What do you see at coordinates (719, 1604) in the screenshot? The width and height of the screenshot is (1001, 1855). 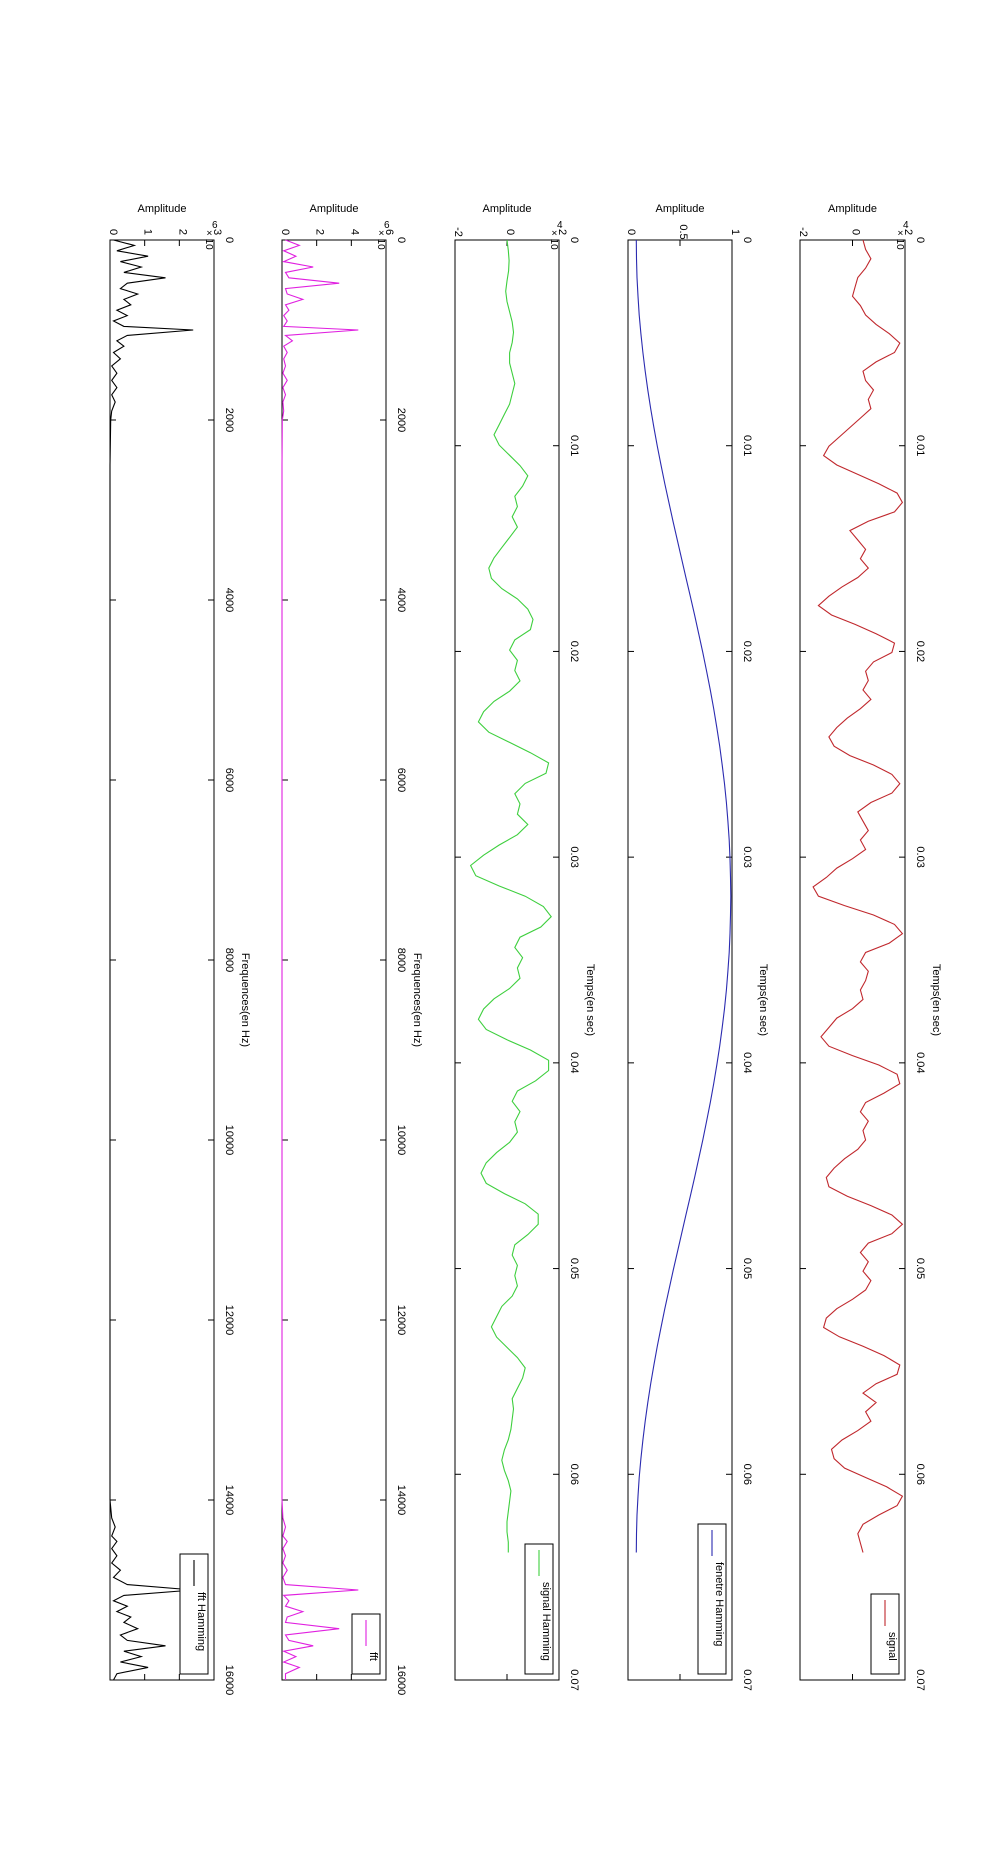 I see `legend-label: fenetre Hamming` at bounding box center [719, 1604].